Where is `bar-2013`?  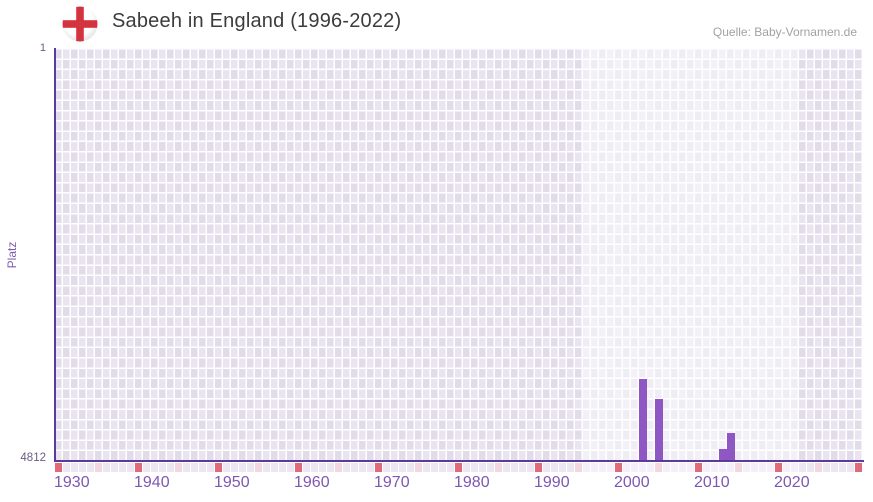 bar-2013 is located at coordinates (723, 454).